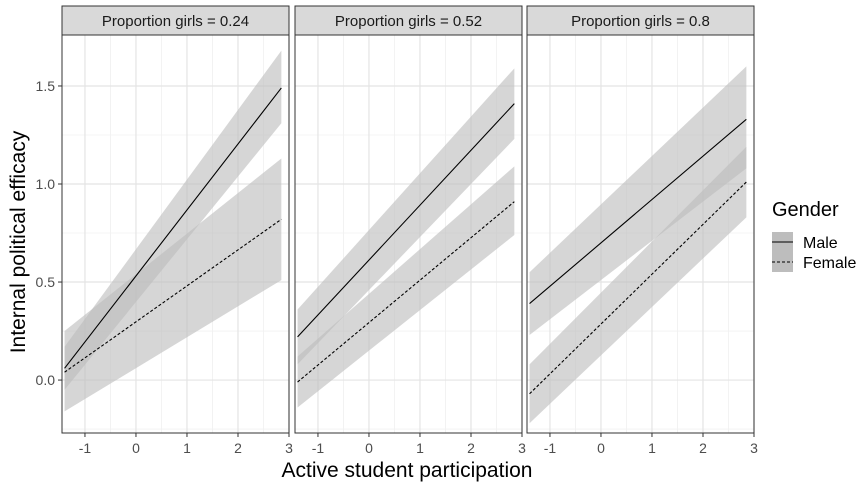 Image resolution: width=867 pixels, height=487 pixels. I want to click on y-tick-label: 0.5, so click(46, 282).